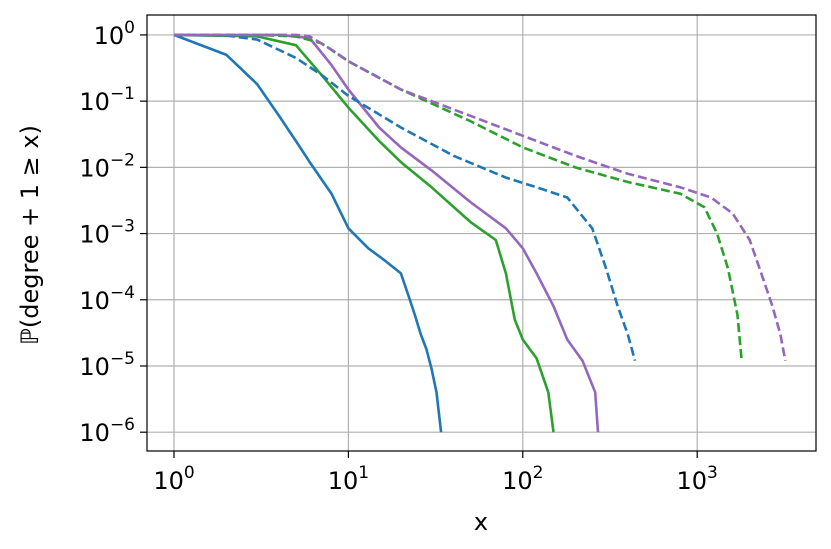 This screenshot has width=831, height=549. I want to click on x-axis-label: x, so click(481, 522).